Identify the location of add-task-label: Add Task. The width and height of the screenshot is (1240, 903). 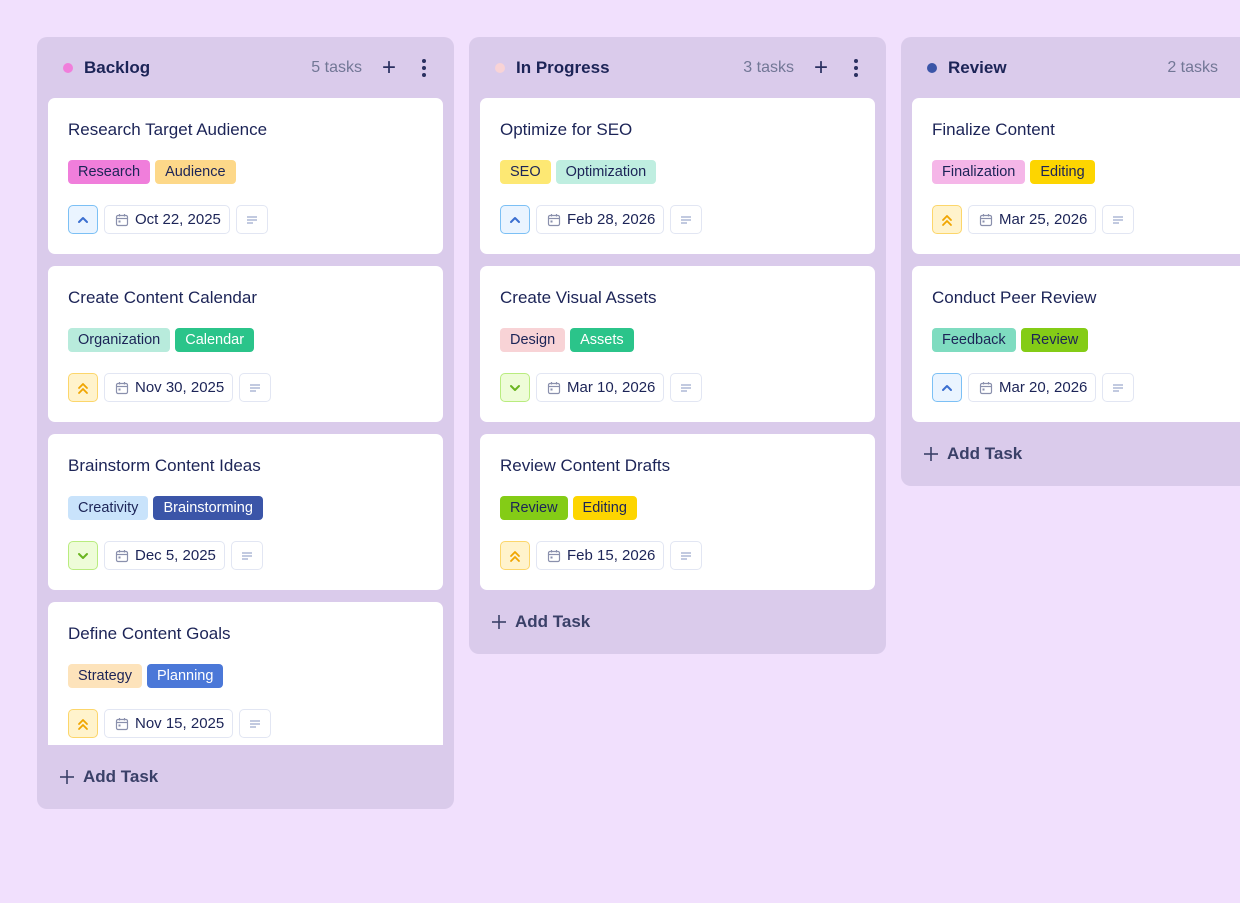
(985, 453).